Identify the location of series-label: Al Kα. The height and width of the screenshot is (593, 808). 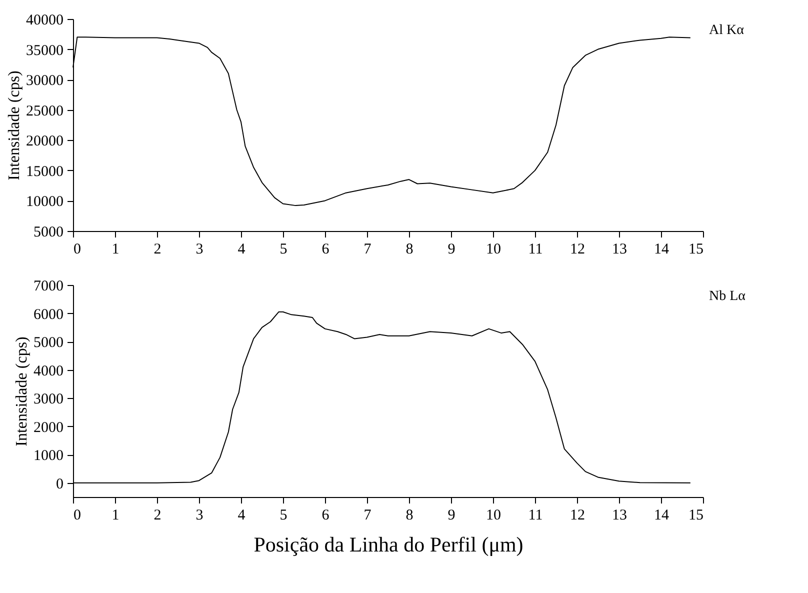
(727, 30).